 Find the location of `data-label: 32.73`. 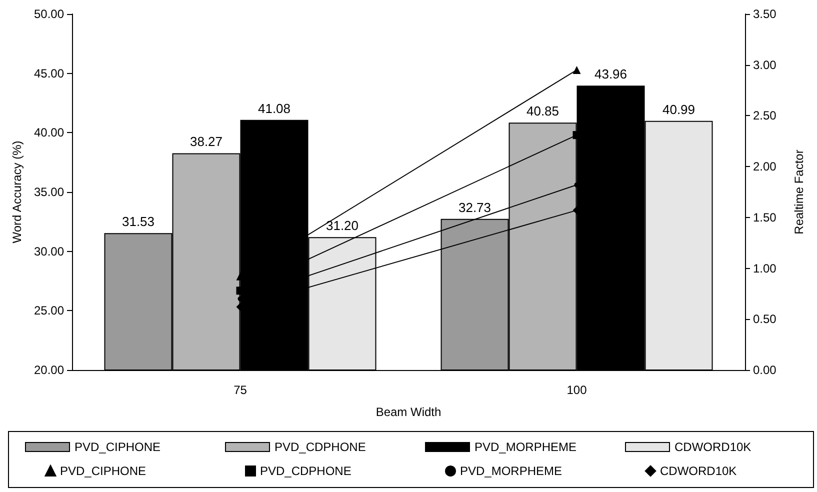

data-label: 32.73 is located at coordinates (475, 207).